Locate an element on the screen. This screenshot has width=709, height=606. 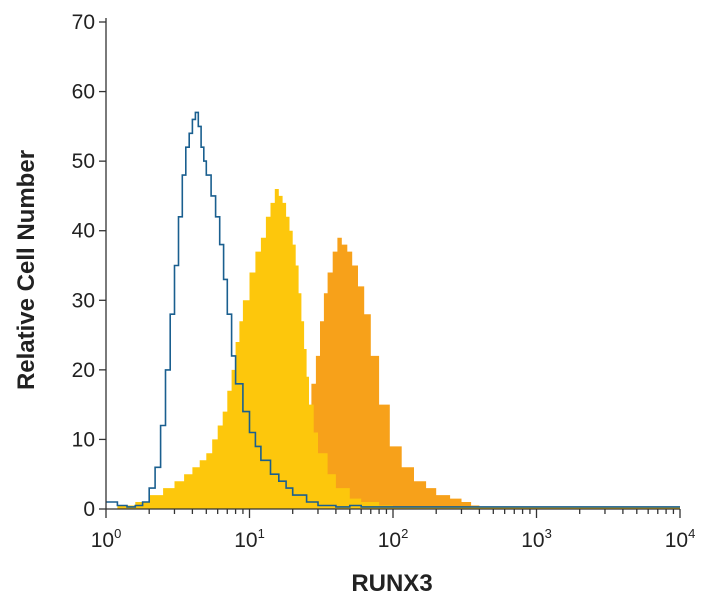
y-tick-label: 60 is located at coordinates (83, 92).